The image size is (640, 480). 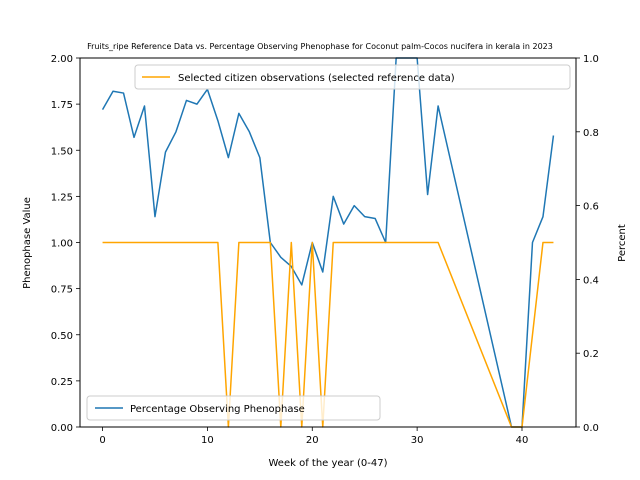 What do you see at coordinates (27, 243) in the screenshot?
I see `y-axis-left-label: Phenophase Value` at bounding box center [27, 243].